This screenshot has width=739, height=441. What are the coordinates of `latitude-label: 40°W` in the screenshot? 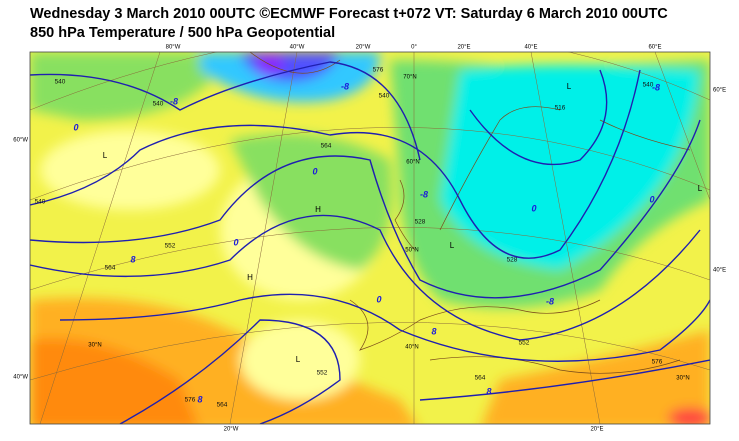 It's located at (20, 378).